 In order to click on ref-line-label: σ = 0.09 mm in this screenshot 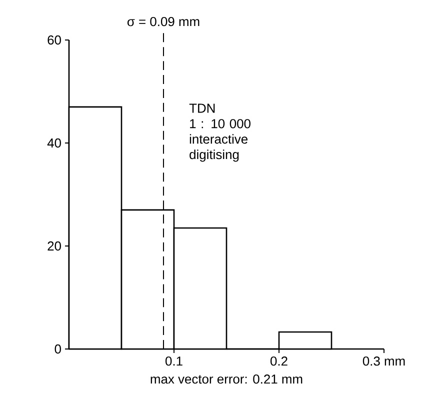, I will do `click(163, 21)`.